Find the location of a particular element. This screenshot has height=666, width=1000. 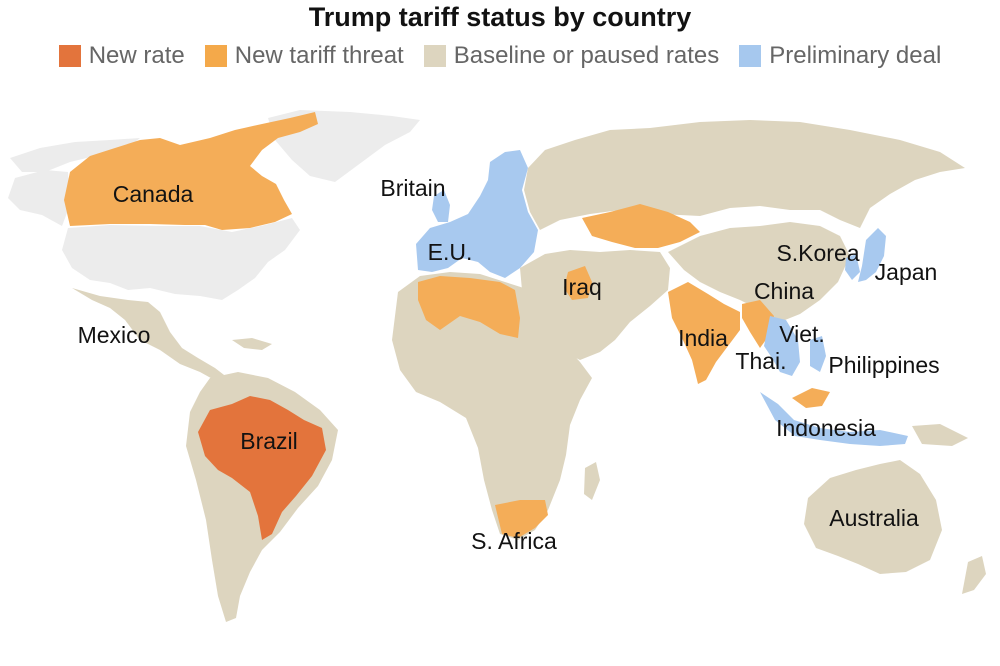

usa is located at coordinates (181, 259).